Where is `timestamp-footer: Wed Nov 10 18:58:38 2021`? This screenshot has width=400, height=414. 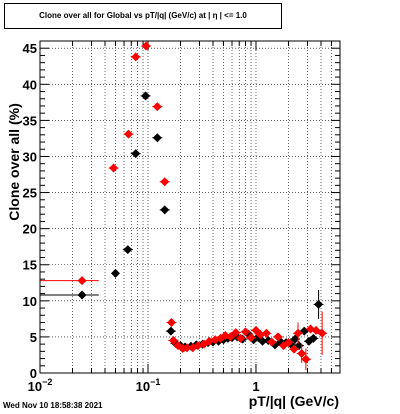 timestamp-footer: Wed Nov 10 18:58:38 2021 is located at coordinates (53, 405).